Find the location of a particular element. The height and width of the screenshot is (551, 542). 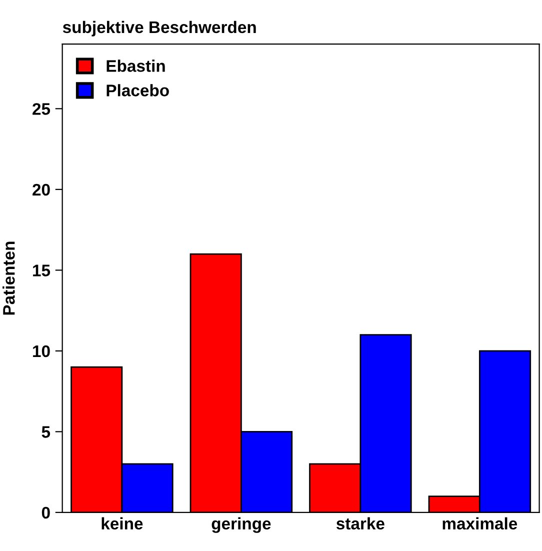

y-tick-label: 5 is located at coordinates (46, 432).